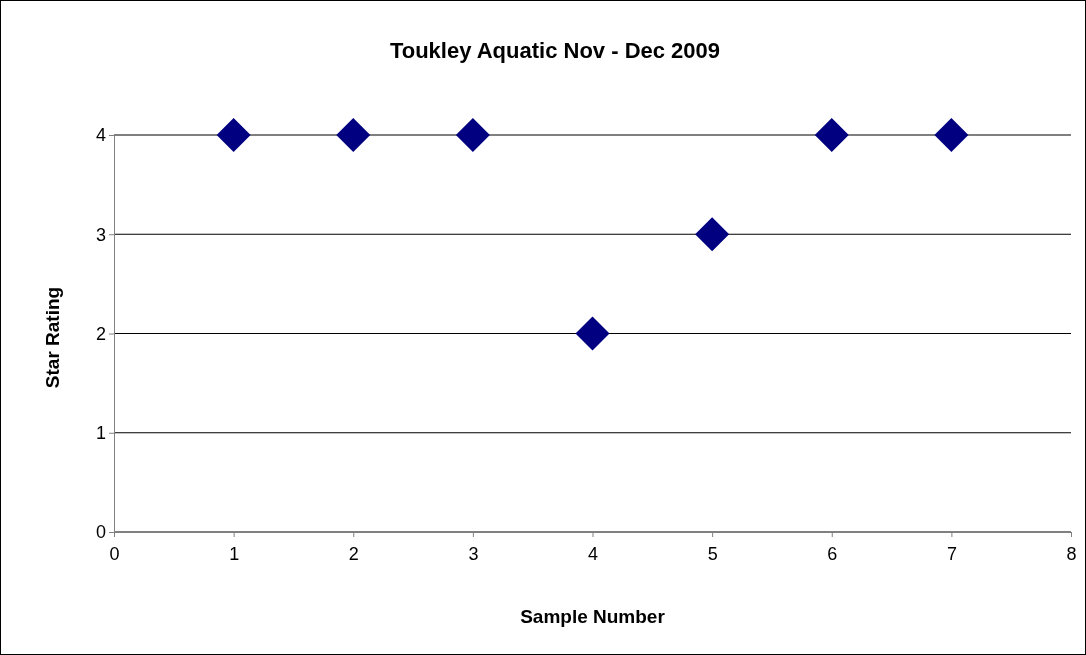  Describe the element at coordinates (100, 333) in the screenshot. I see `y-tick-label: 2` at that location.